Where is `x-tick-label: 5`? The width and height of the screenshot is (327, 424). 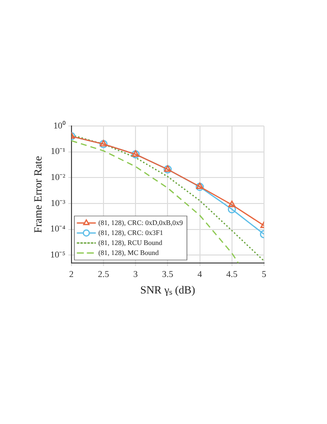
x-tick-label: 5 is located at coordinates (264, 273).